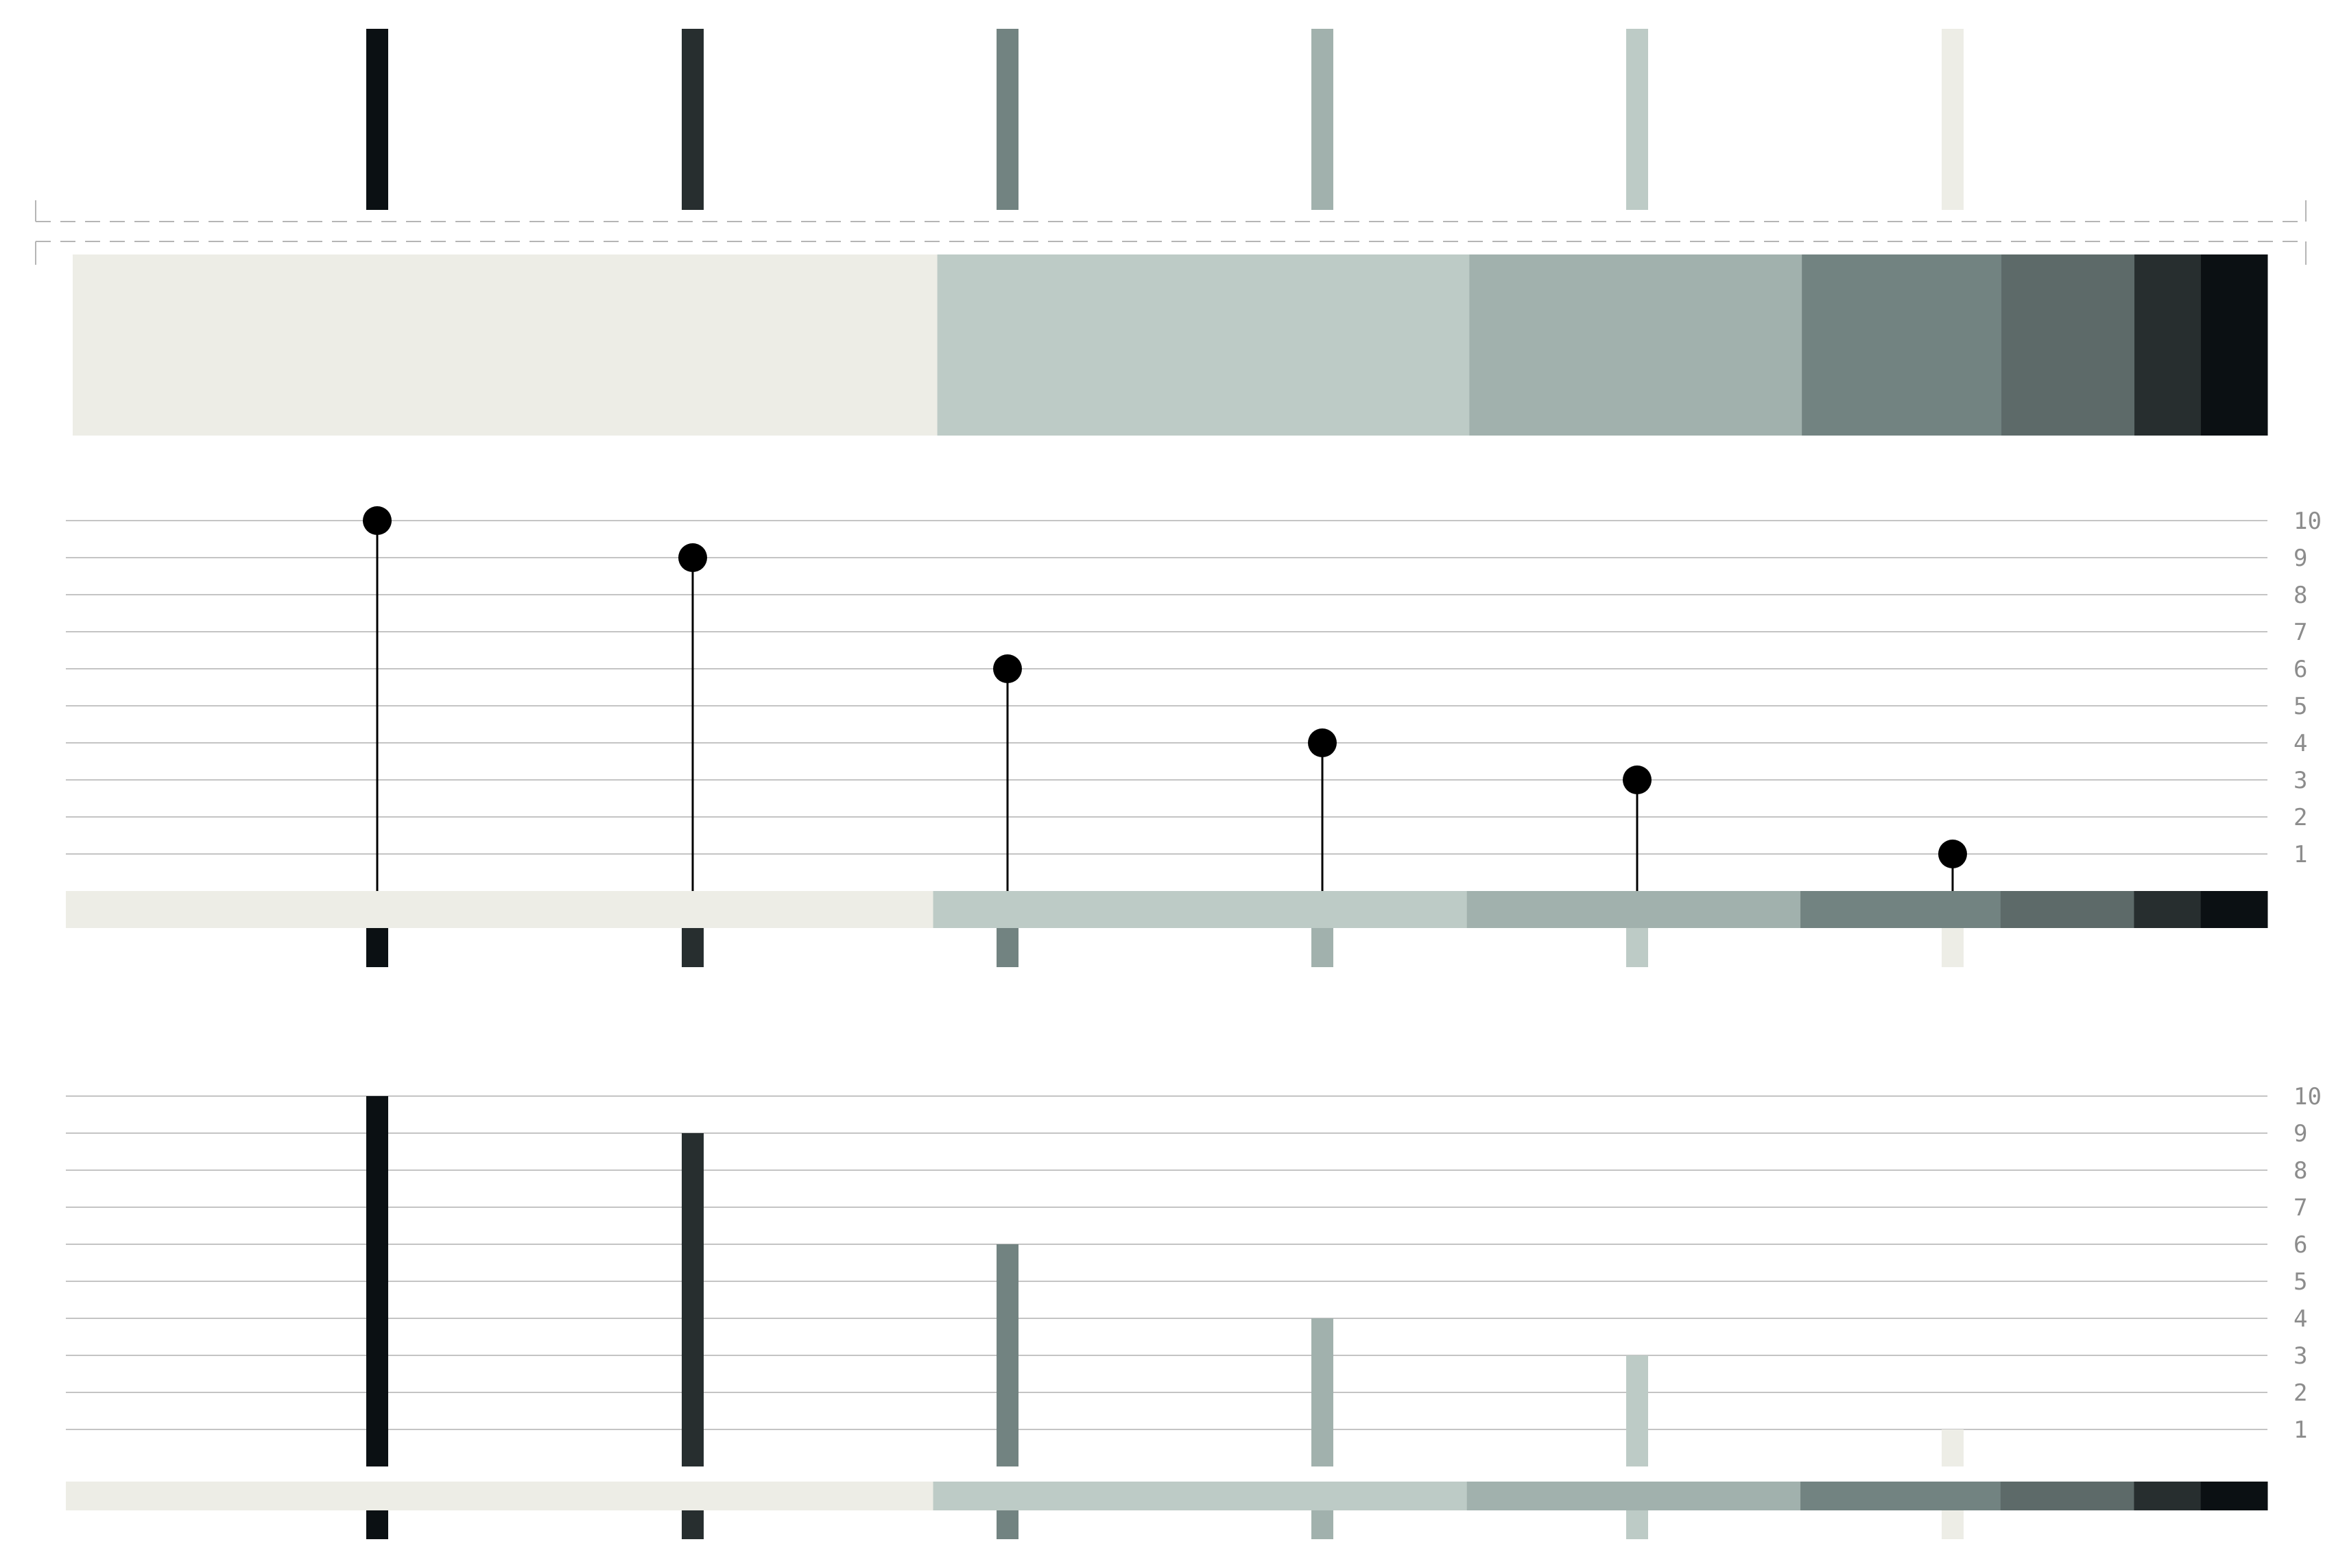 This screenshot has width=2347, height=1568. What do you see at coordinates (2300, 1430) in the screenshot?
I see `bottom-y-tick-label: 1` at bounding box center [2300, 1430].